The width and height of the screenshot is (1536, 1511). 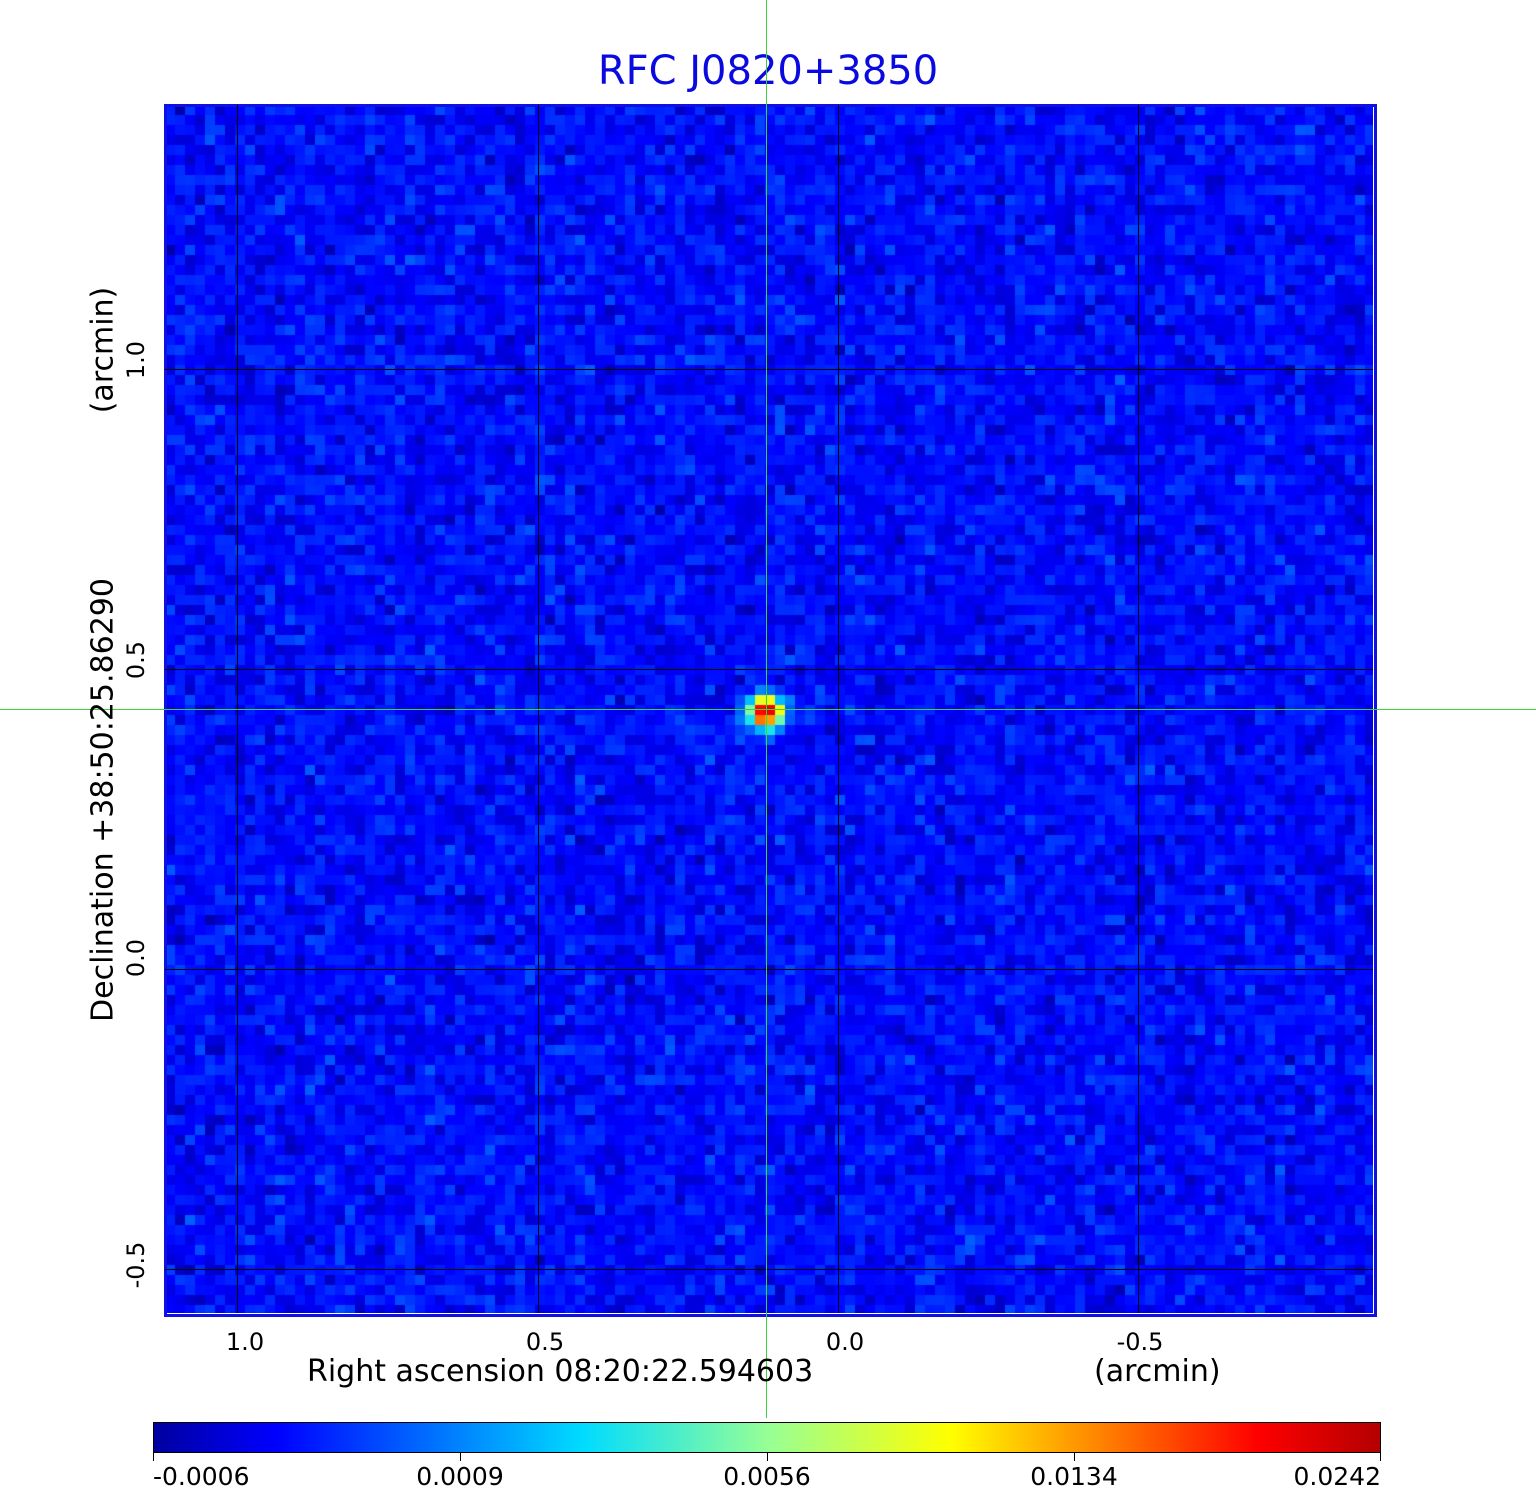 What do you see at coordinates (460, 1476) in the screenshot?
I see `colorbar-label: 0.0009` at bounding box center [460, 1476].